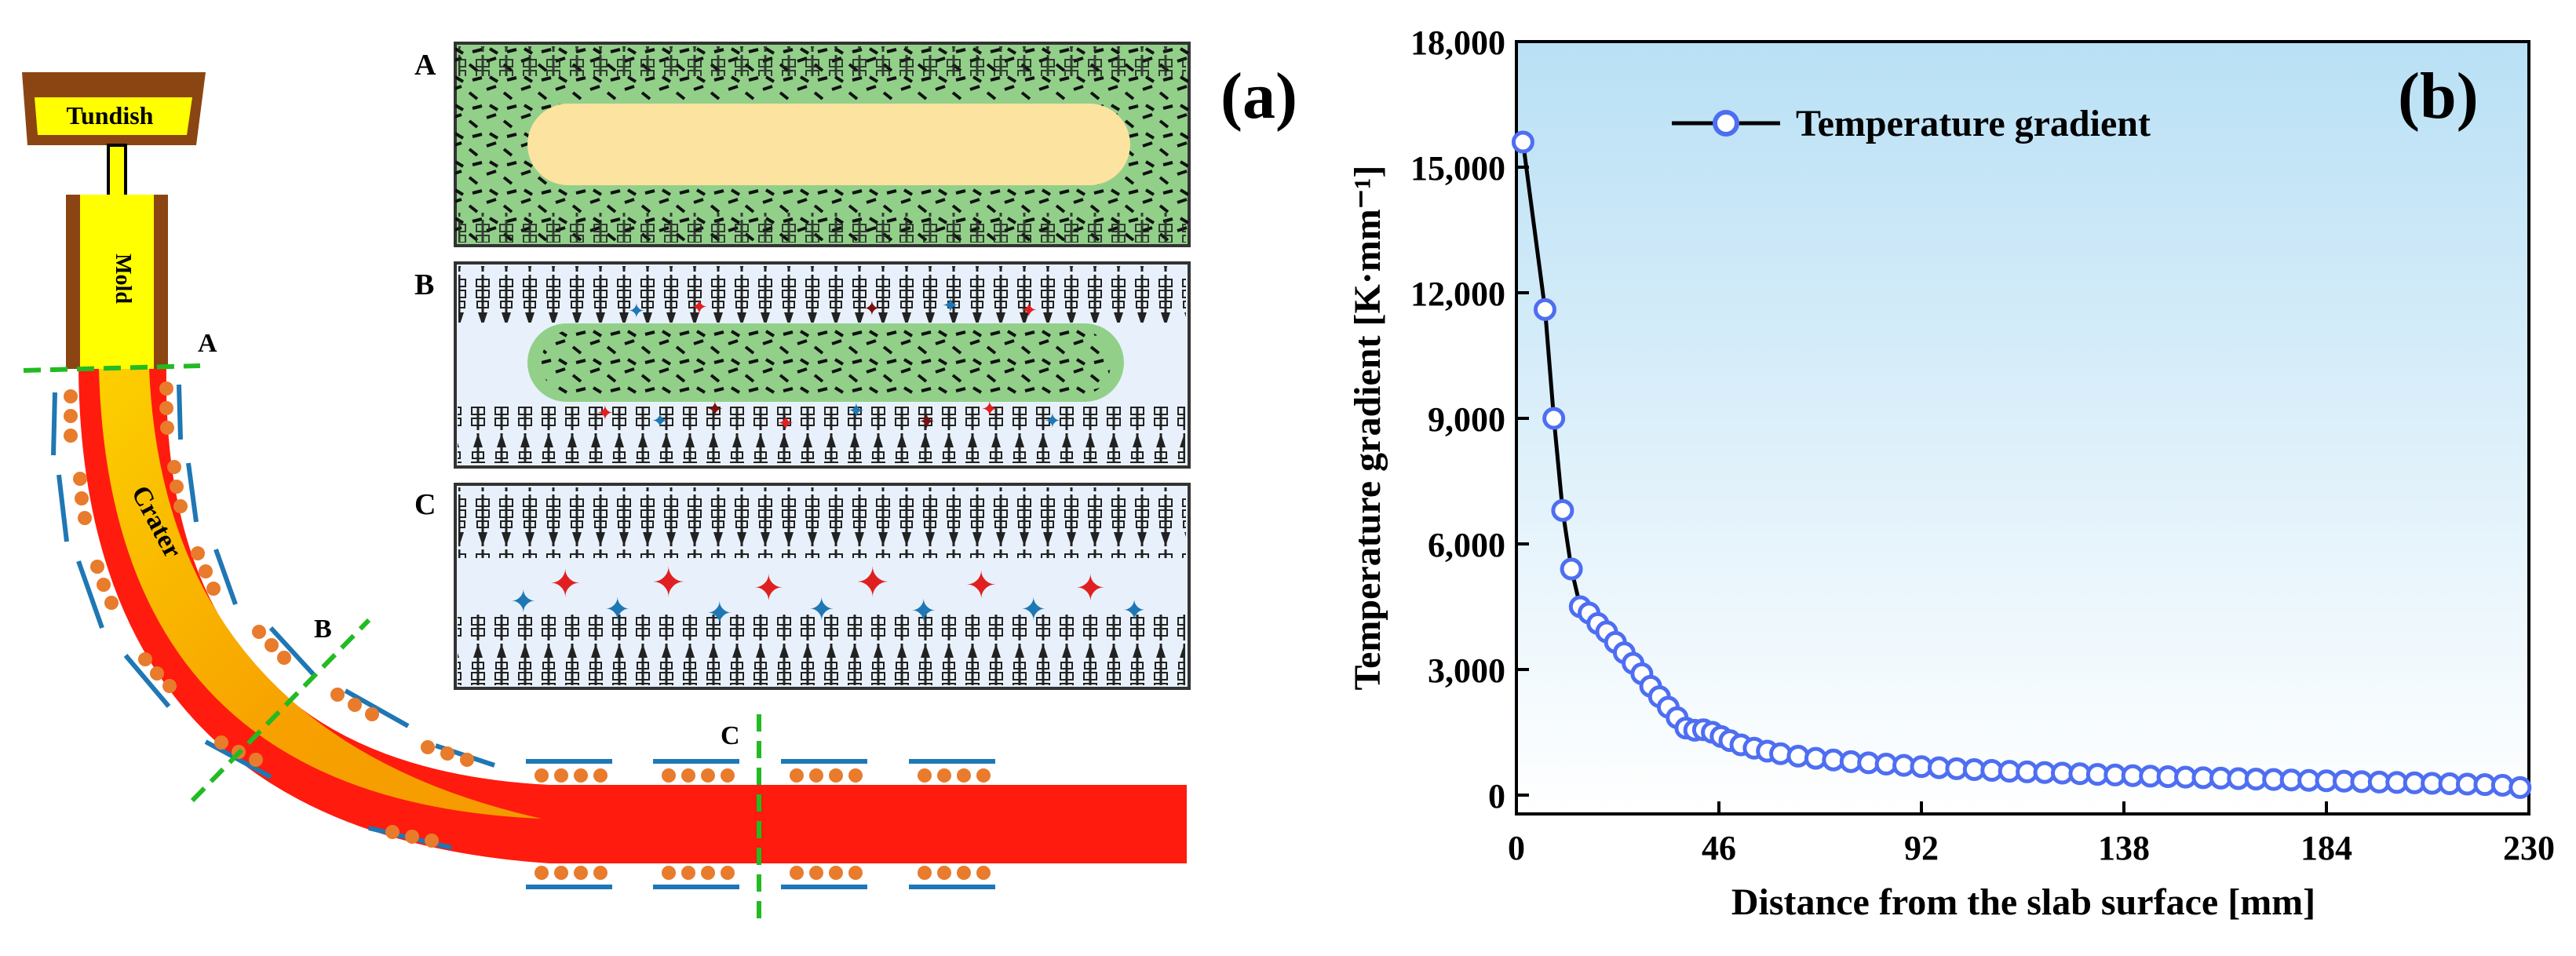 The height and width of the screenshot is (956, 2576). Describe the element at coordinates (1719, 848) in the screenshot. I see `x-tick-label: 46` at that location.